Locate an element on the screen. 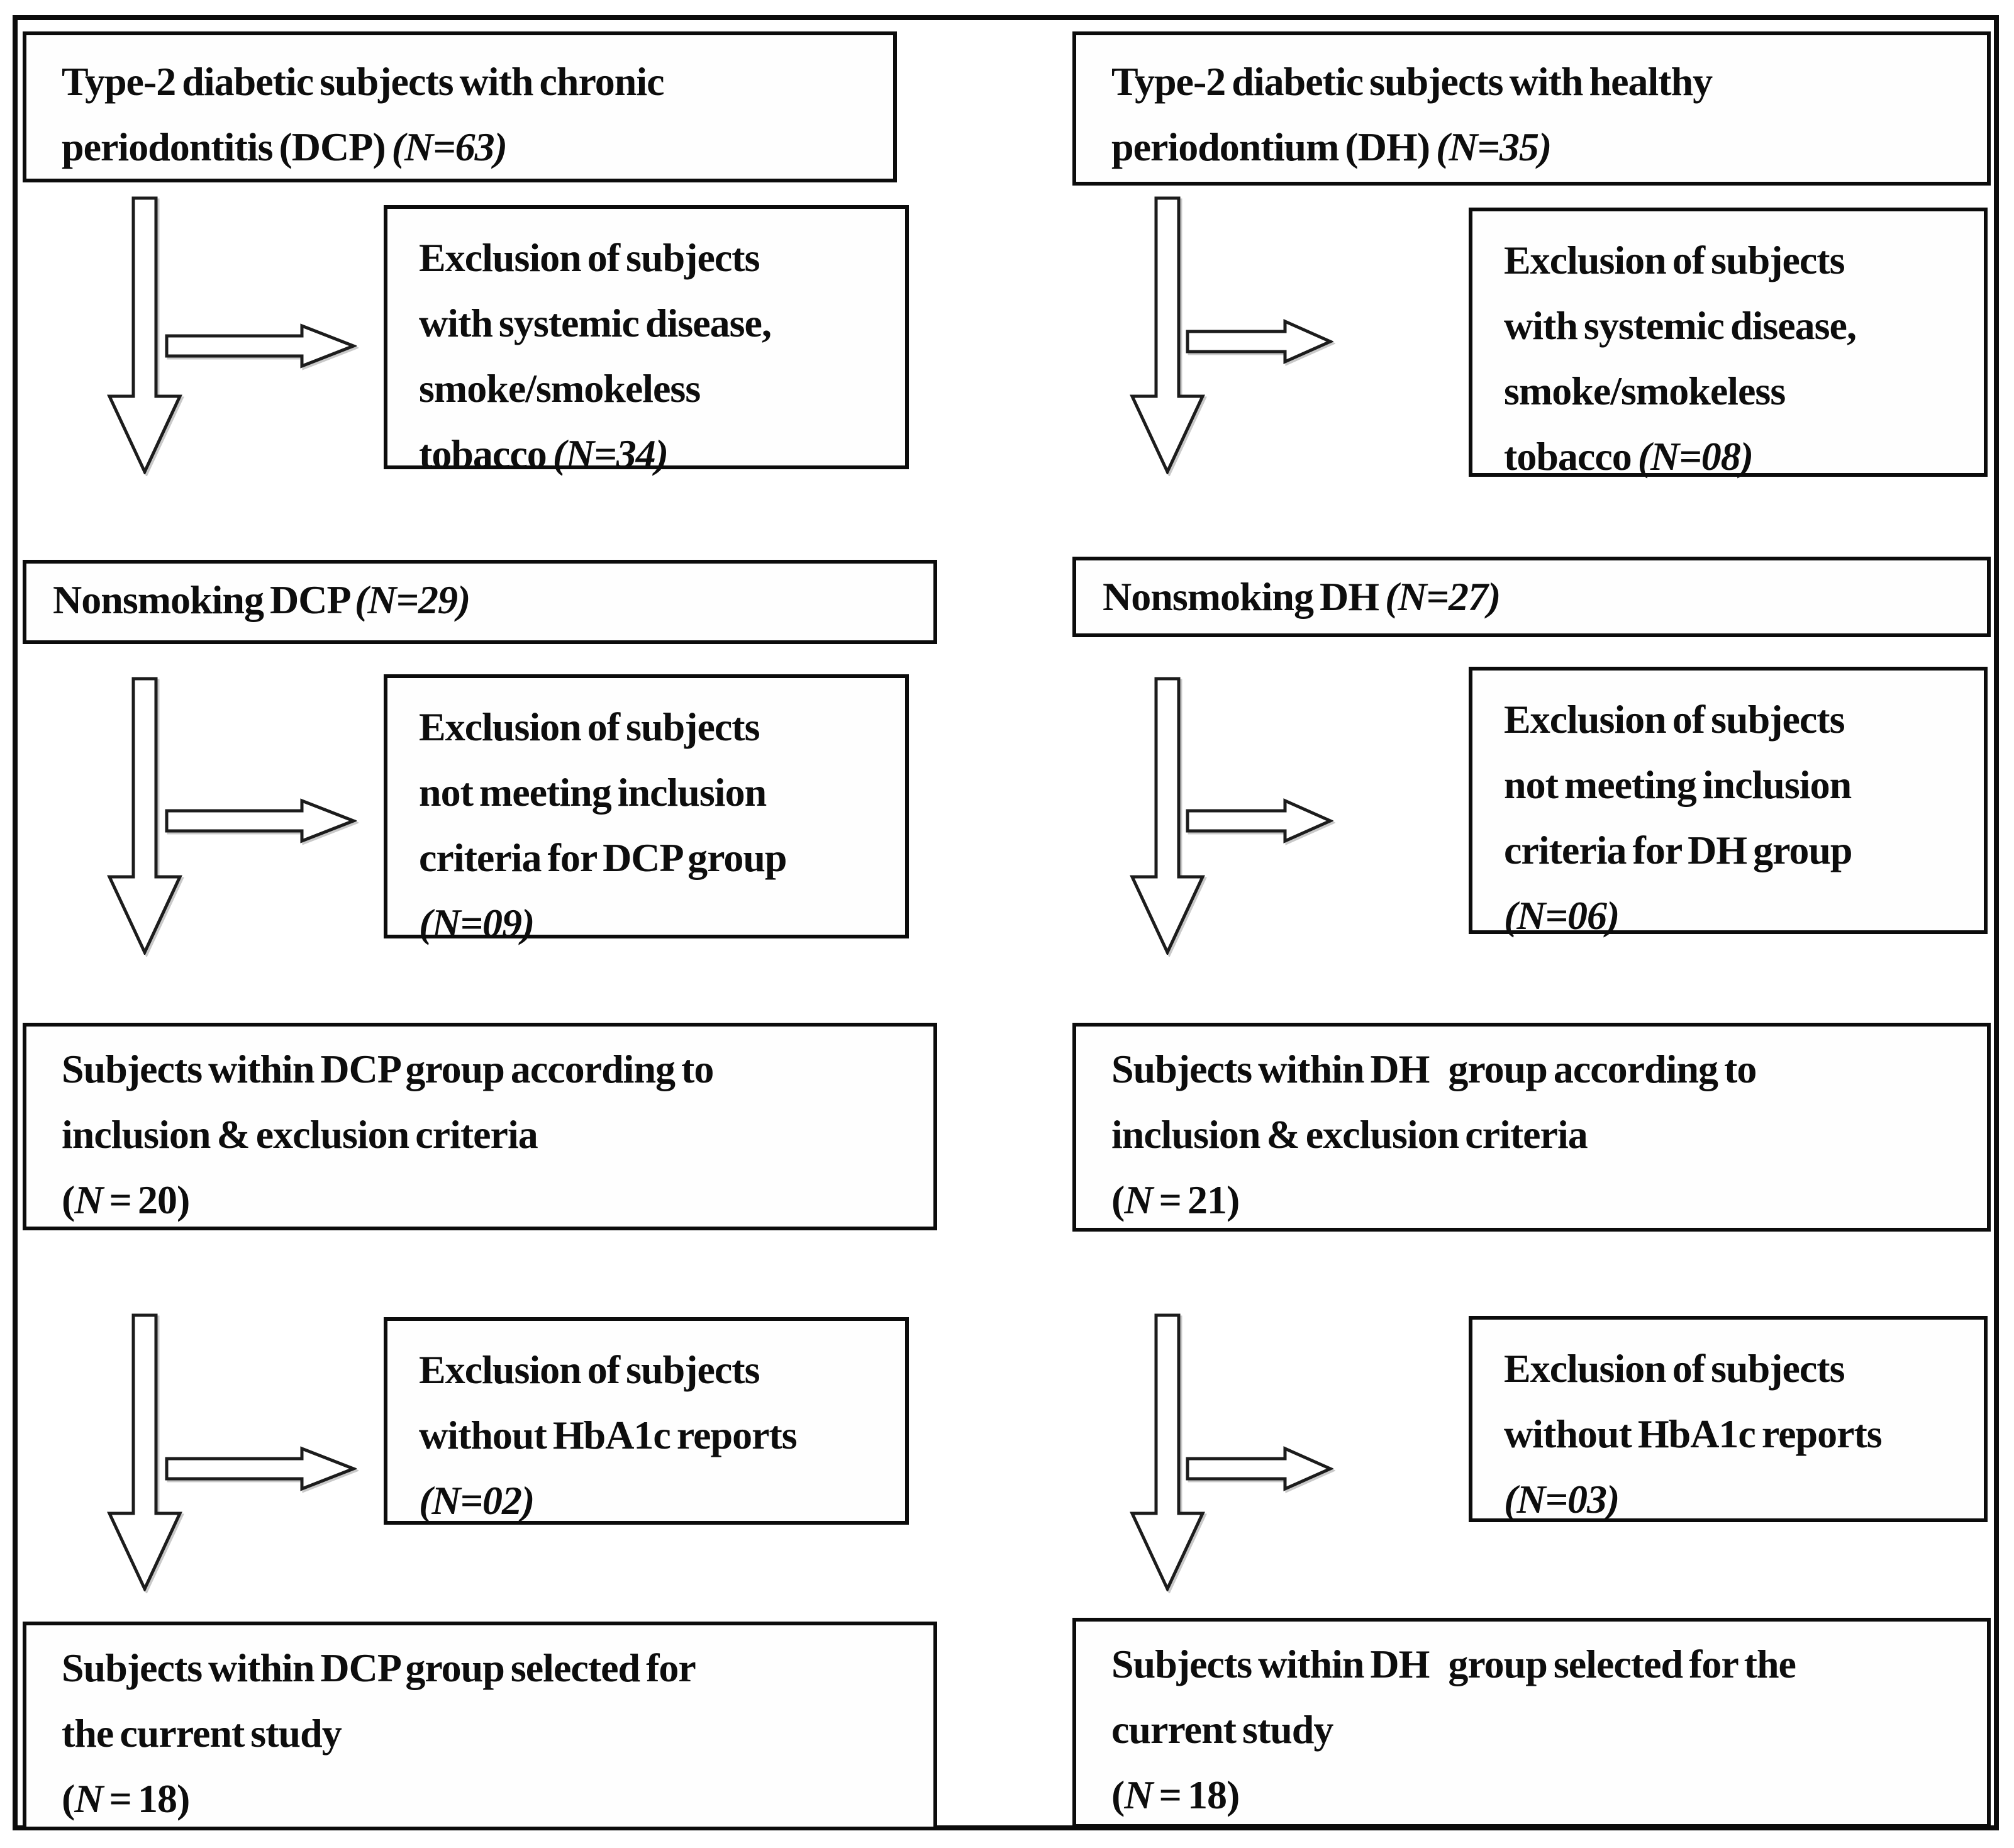 This screenshot has height=1848, width=2014. text-line: Nonsmoking DCP (N=29) is located at coordinates (261, 599).